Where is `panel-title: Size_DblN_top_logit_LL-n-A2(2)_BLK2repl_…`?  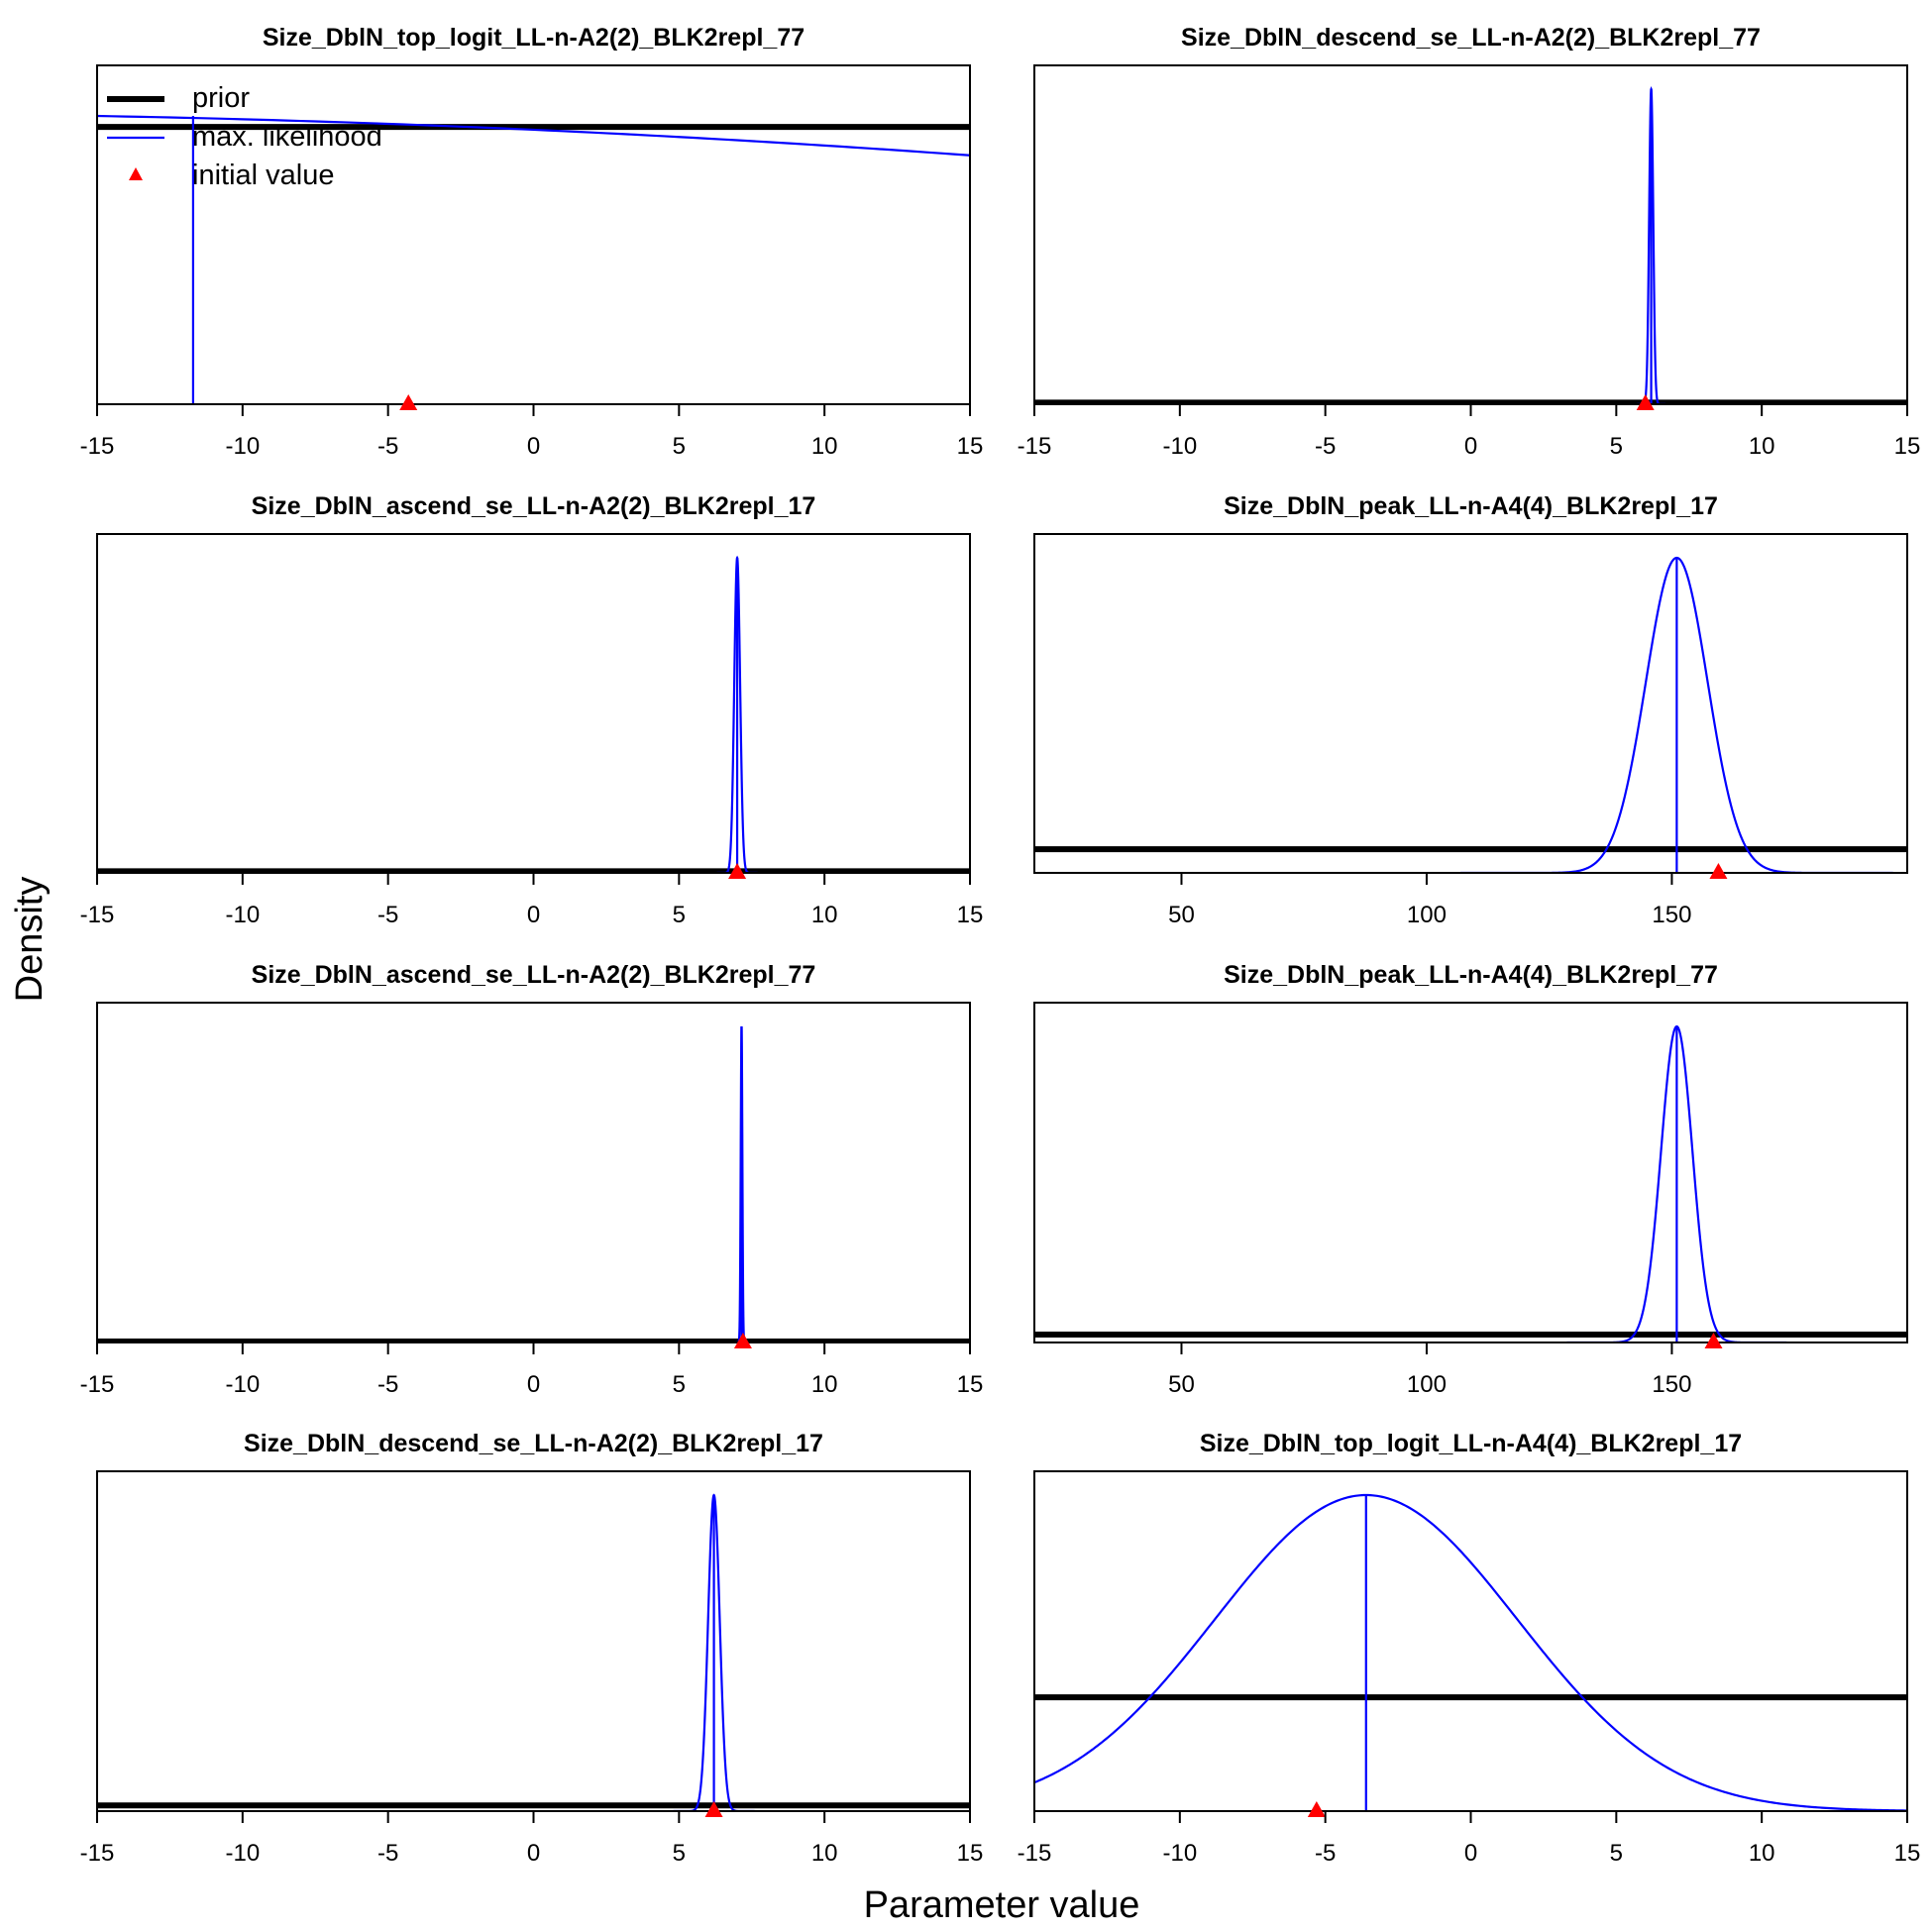
panel-title: Size_DblN_top_logit_LL-n-A2(2)_BLK2repl_… is located at coordinates (534, 38).